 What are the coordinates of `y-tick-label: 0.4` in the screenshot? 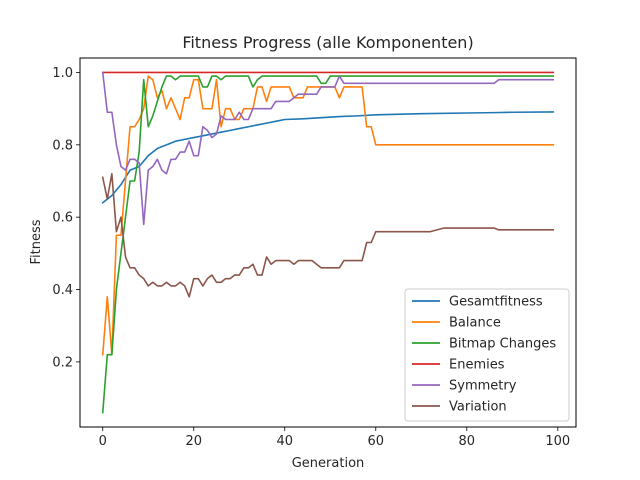 It's located at (62, 290).